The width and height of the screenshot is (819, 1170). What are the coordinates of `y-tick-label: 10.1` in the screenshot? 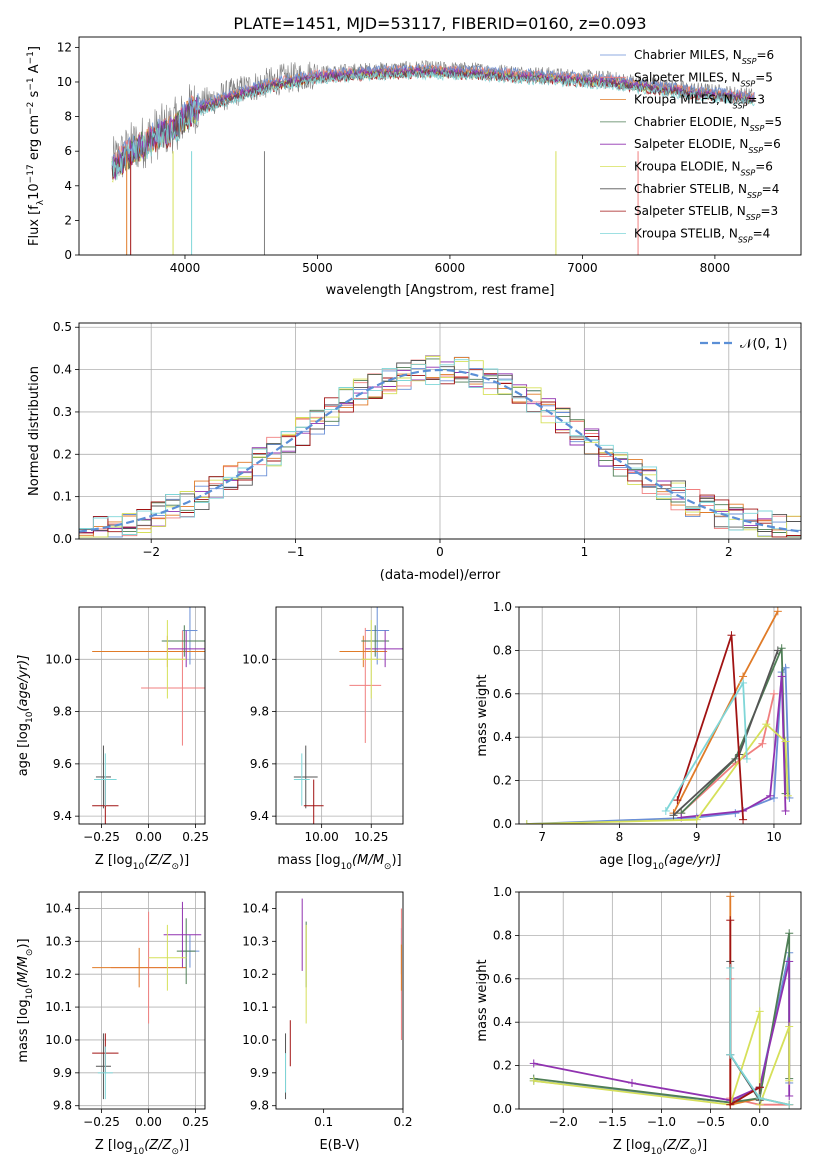 It's located at (58, 1007).